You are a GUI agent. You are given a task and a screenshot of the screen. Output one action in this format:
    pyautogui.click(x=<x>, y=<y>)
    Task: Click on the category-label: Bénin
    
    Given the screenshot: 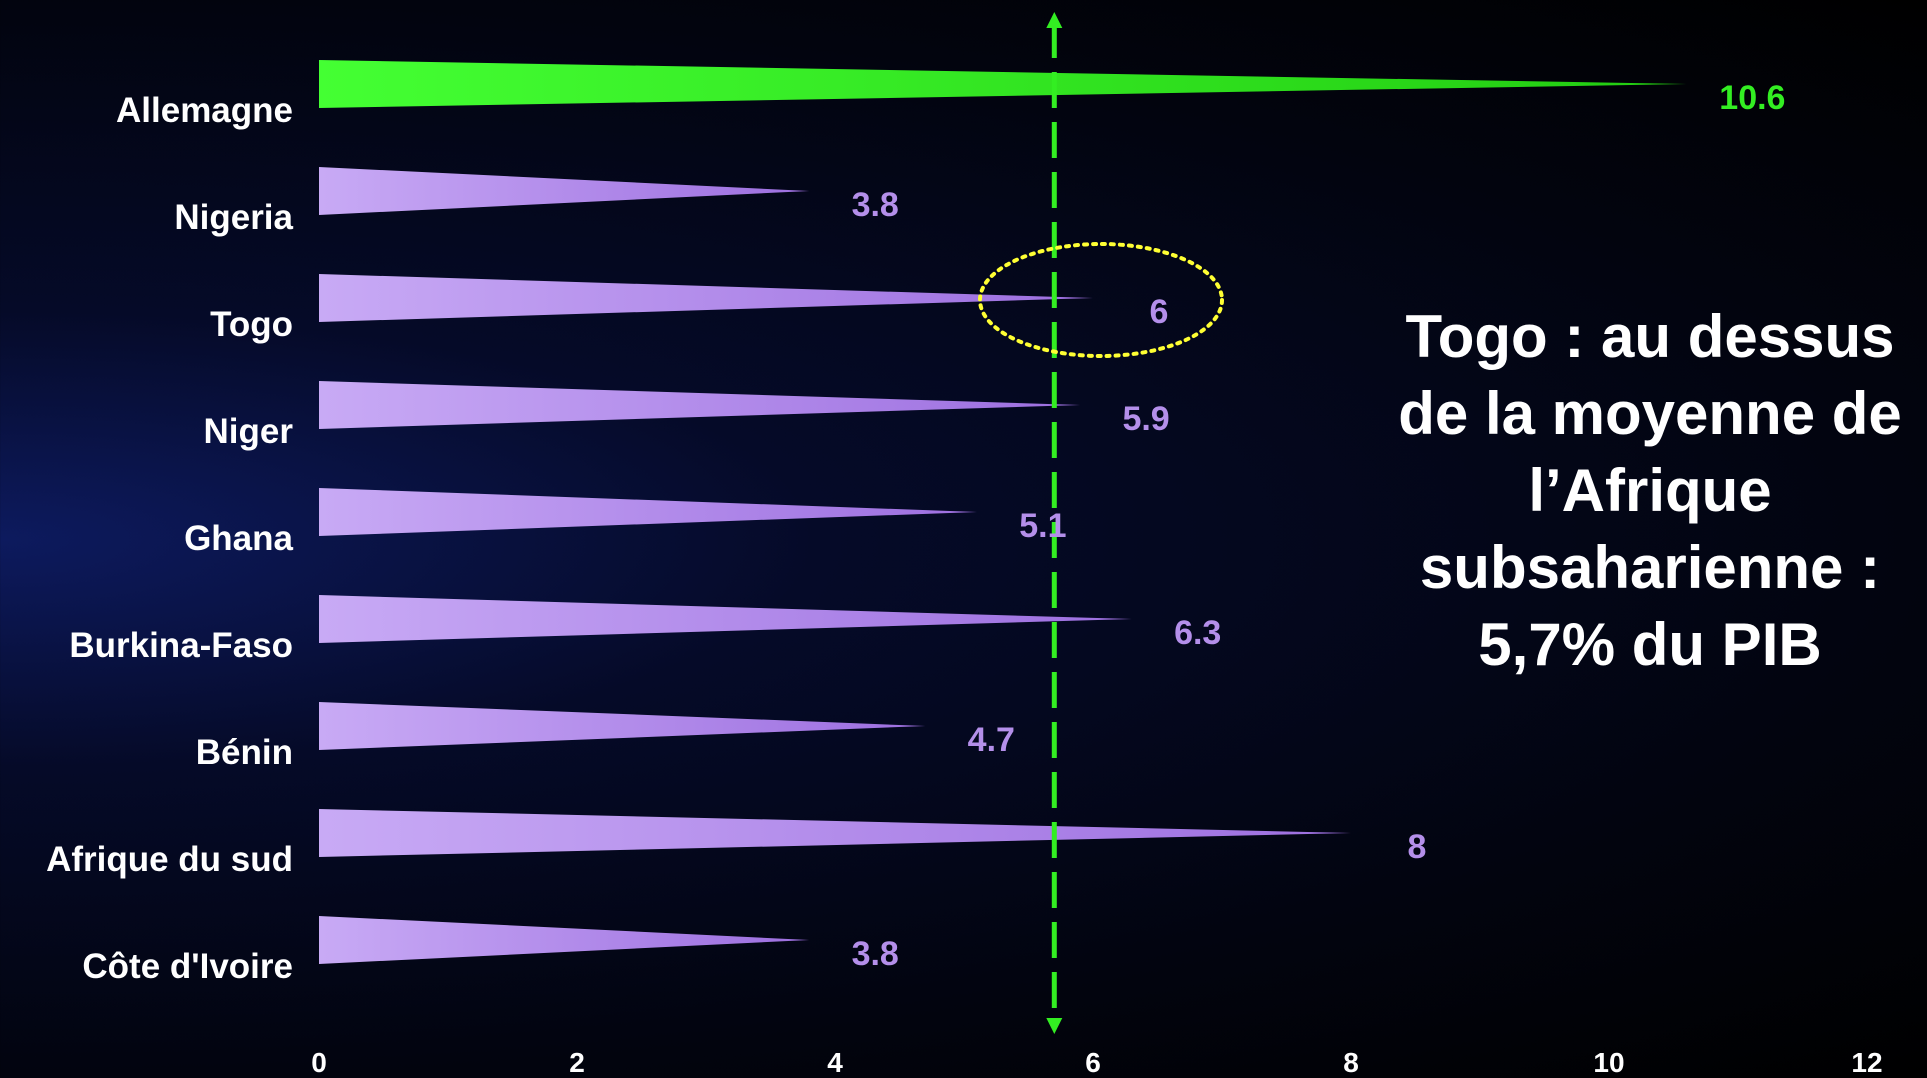 What is the action you would take?
    pyautogui.click(x=244, y=752)
    